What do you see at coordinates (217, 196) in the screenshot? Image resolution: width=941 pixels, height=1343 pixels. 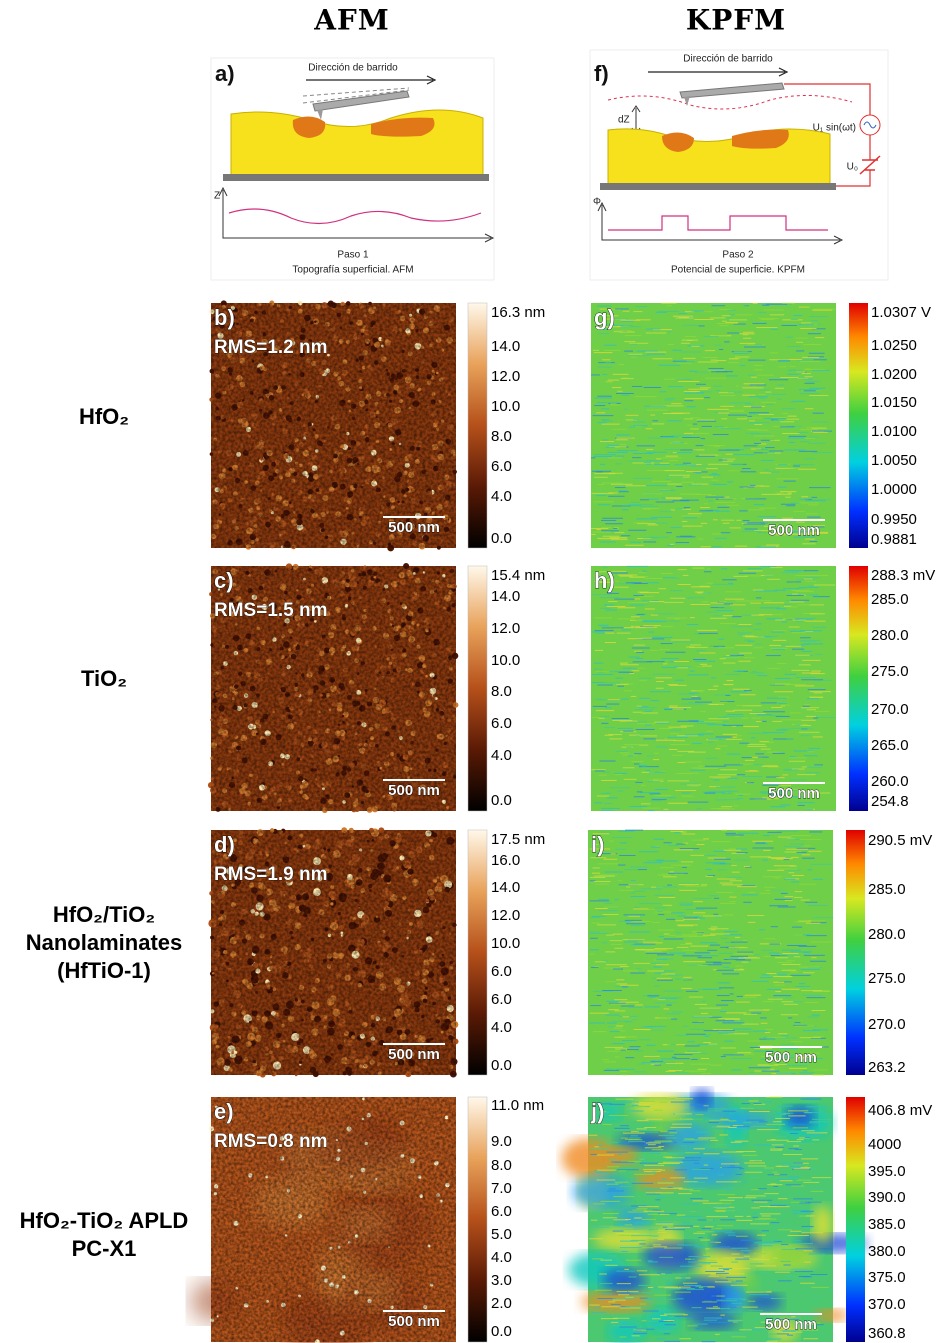 I see `axis-label: Z` at bounding box center [217, 196].